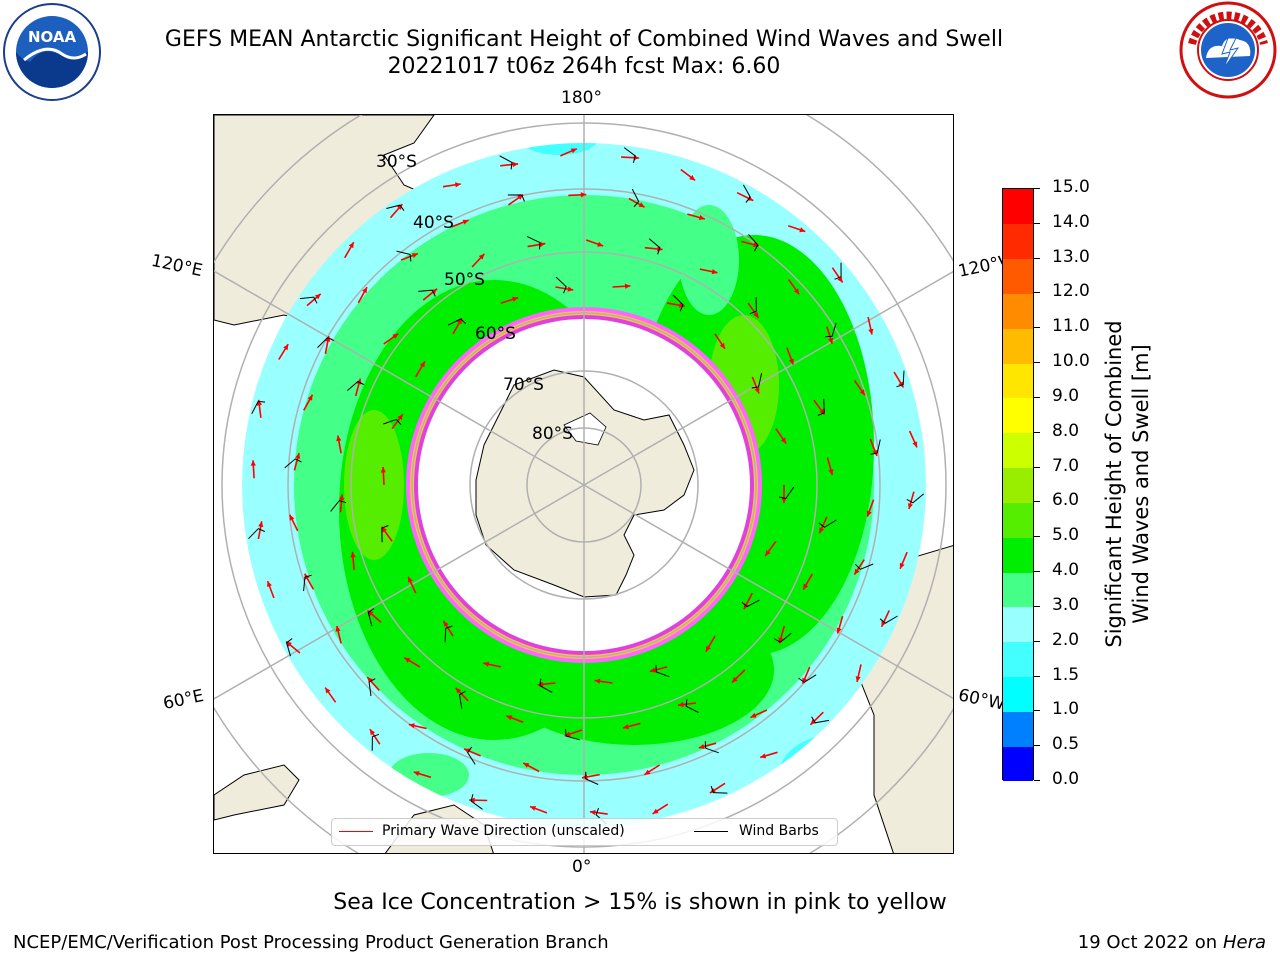  Describe the element at coordinates (1071, 187) in the screenshot. I see `colorbar-tick-label: 15.0` at that location.